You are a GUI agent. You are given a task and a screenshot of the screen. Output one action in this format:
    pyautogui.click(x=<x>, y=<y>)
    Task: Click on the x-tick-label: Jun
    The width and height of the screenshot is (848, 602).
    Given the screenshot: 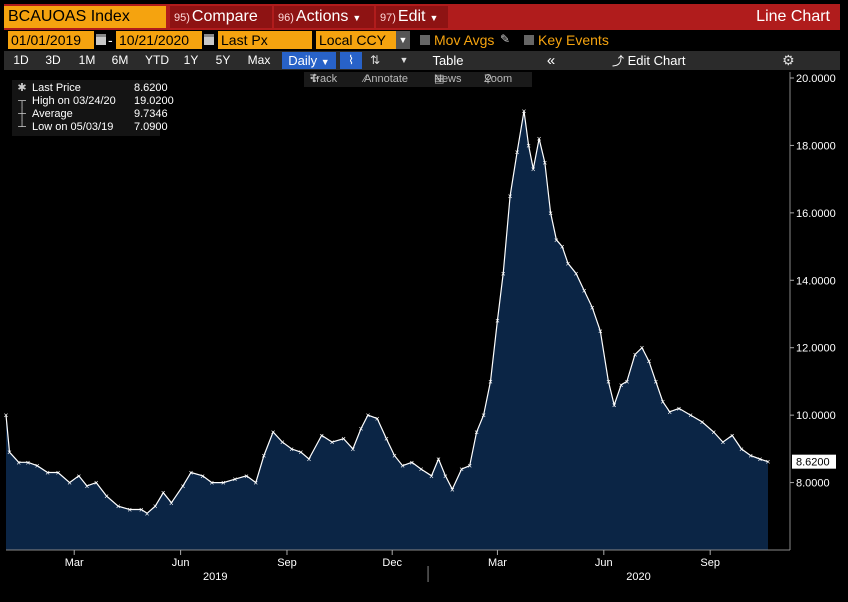 What is the action you would take?
    pyautogui.click(x=181, y=563)
    